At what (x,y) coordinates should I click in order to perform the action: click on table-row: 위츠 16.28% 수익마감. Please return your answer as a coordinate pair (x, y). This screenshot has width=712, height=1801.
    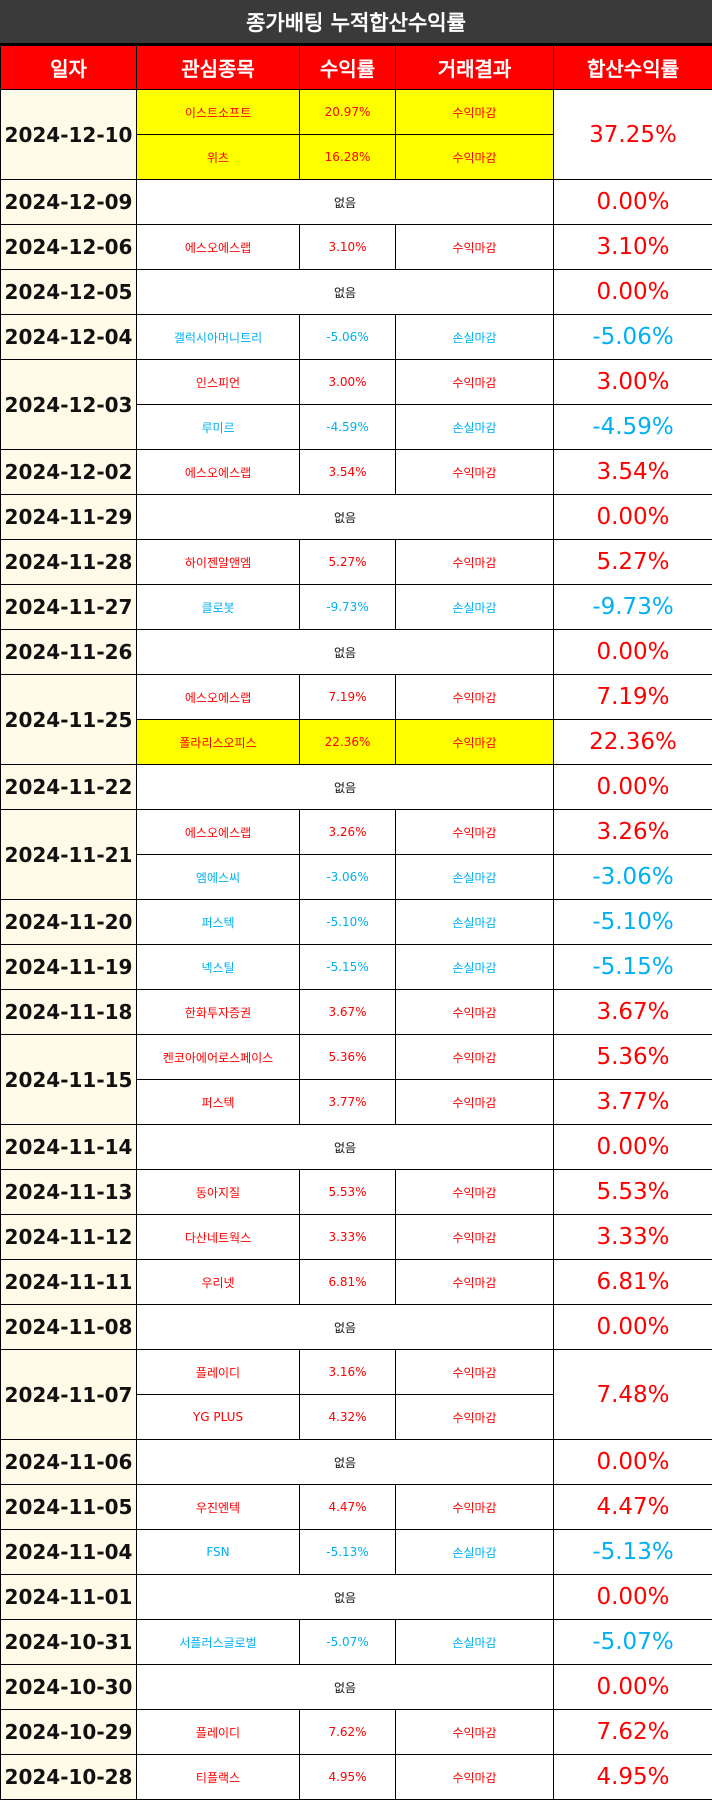
    Looking at the image, I should click on (356, 157).